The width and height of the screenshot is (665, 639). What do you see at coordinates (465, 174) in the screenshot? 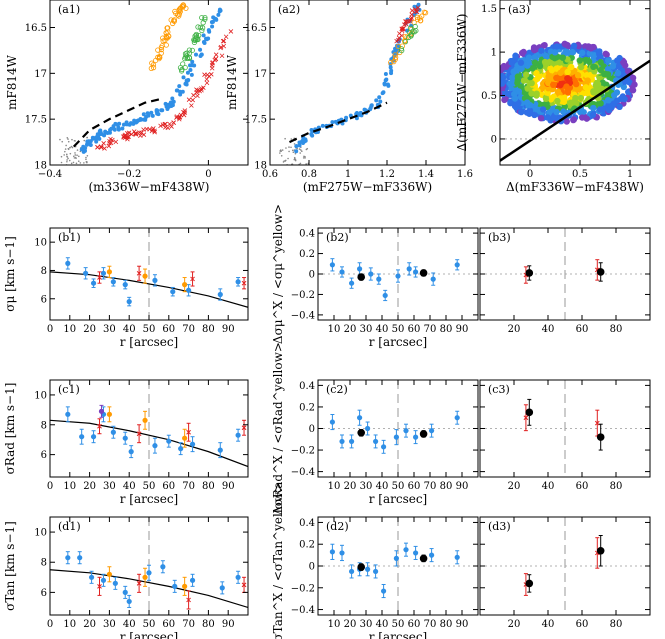
I see `x-tick-label: 1.6` at bounding box center [465, 174].